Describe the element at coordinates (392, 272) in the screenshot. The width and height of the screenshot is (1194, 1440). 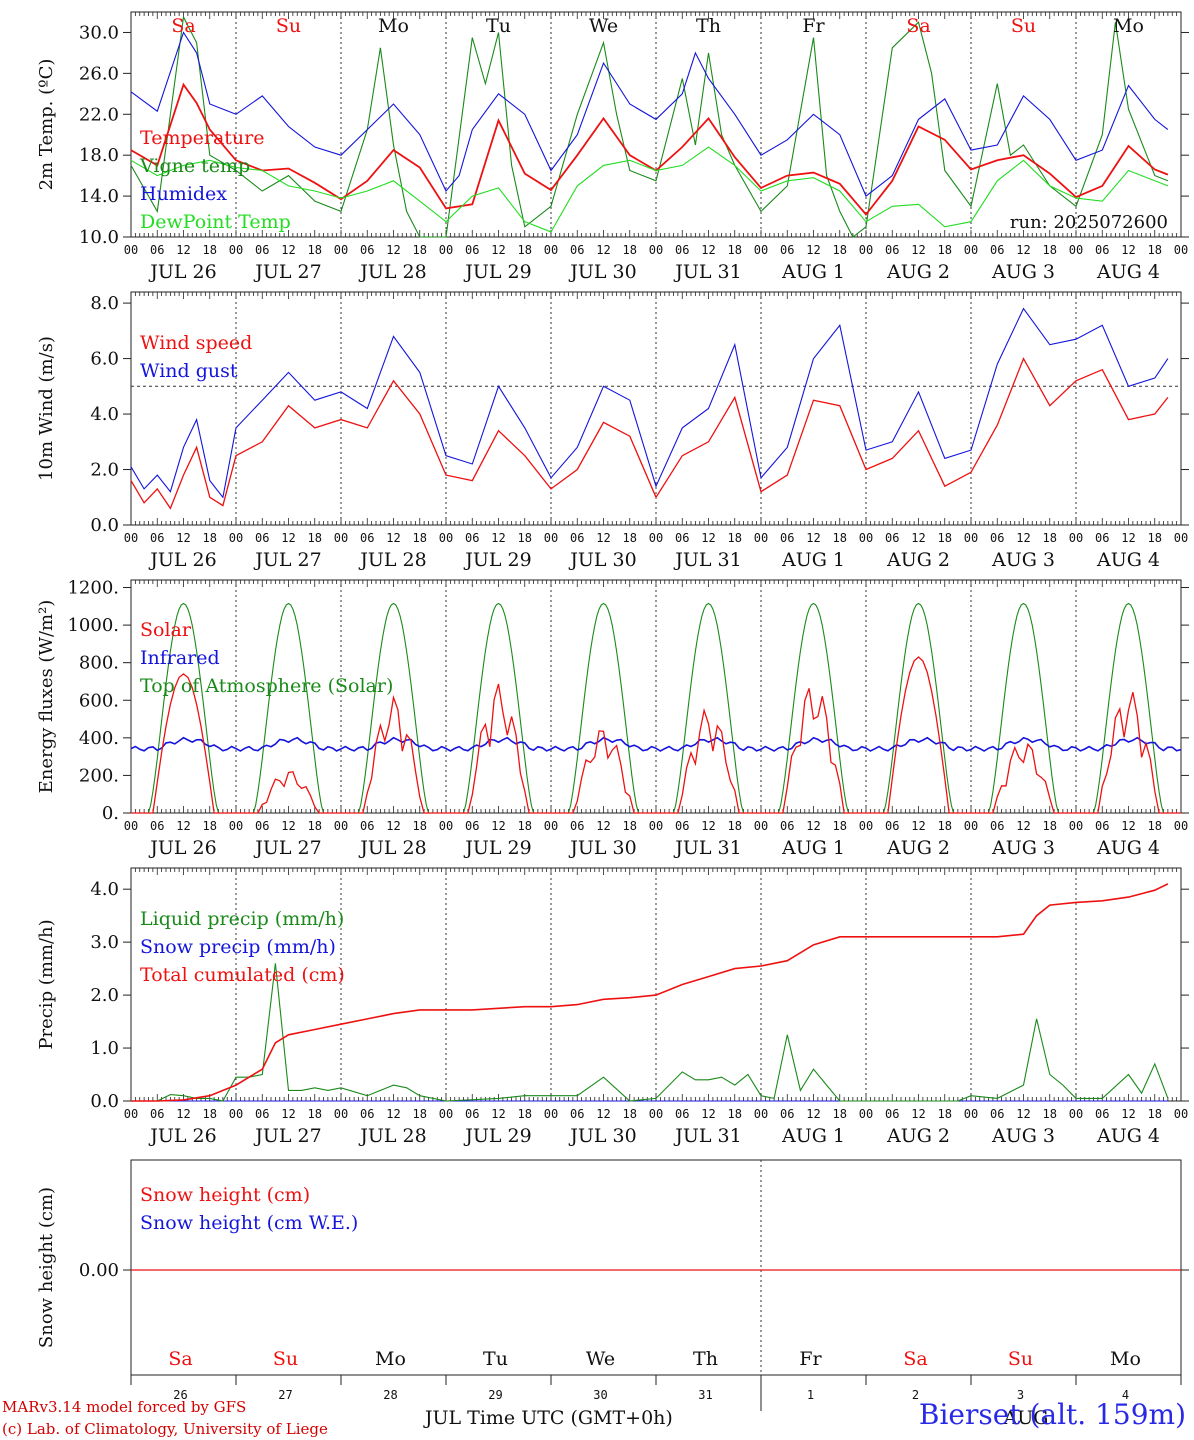
I see `date-label: JUL 28` at that location.